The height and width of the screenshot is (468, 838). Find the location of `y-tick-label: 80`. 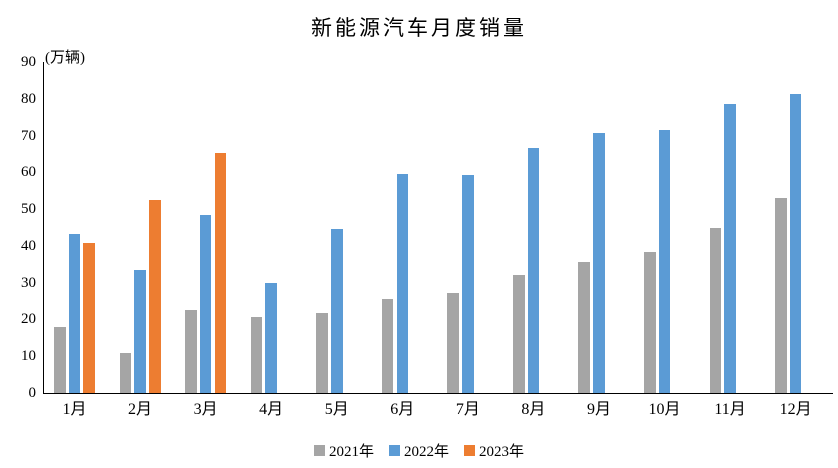

y-tick-label: 80 is located at coordinates (28, 98).